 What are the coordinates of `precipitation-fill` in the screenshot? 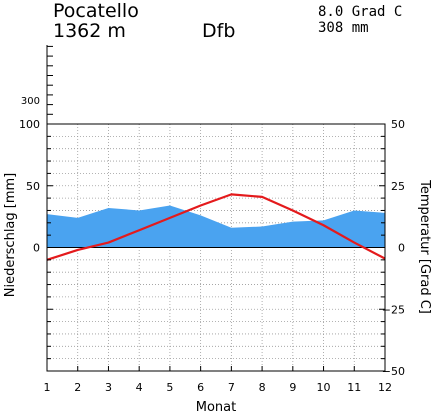 It's located at (216, 226).